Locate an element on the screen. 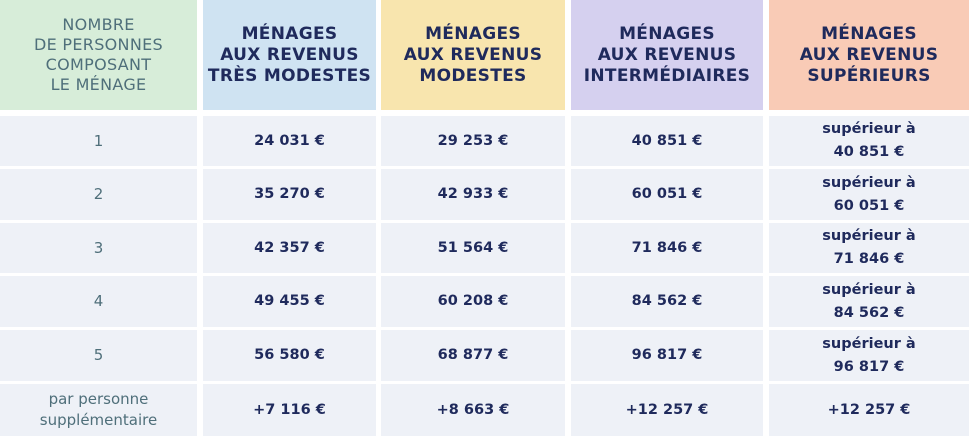 The width and height of the screenshot is (969, 439). cell-text: +7 116 € is located at coordinates (289, 409).